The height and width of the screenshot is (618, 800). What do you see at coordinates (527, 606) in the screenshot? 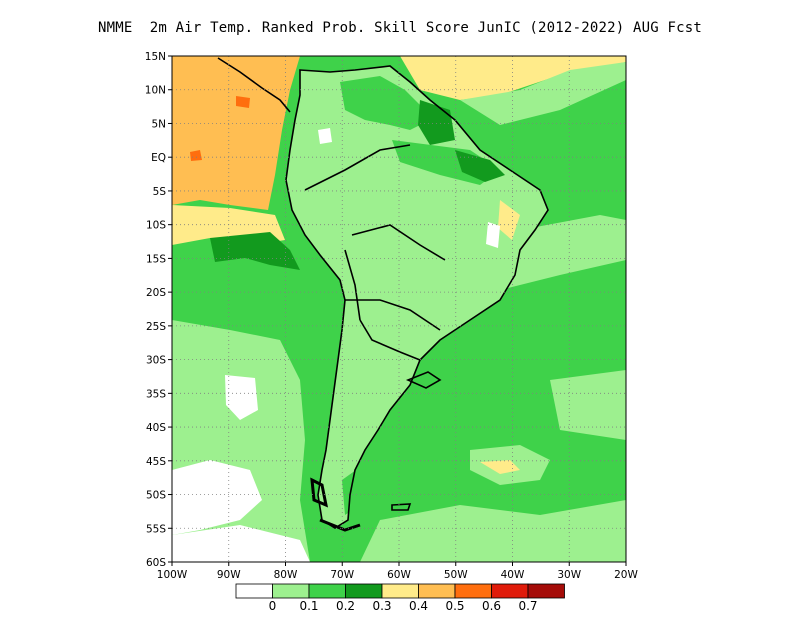
I see `colorbar-label: 0.7` at bounding box center [527, 606].